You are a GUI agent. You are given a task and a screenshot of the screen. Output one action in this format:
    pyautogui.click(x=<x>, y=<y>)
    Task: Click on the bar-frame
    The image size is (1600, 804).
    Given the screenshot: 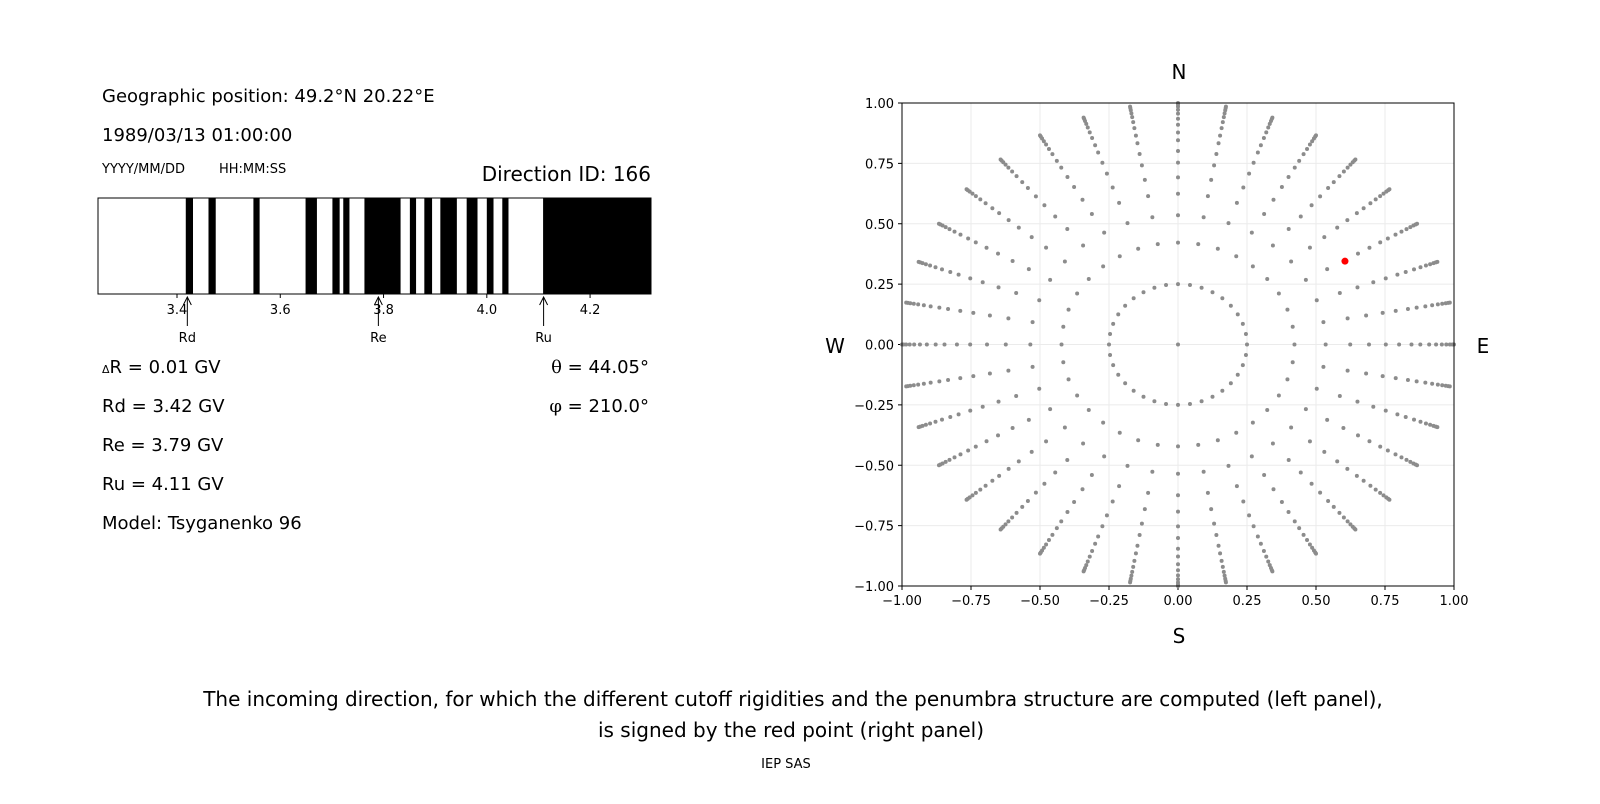 What is the action you would take?
    pyautogui.click(x=374, y=246)
    